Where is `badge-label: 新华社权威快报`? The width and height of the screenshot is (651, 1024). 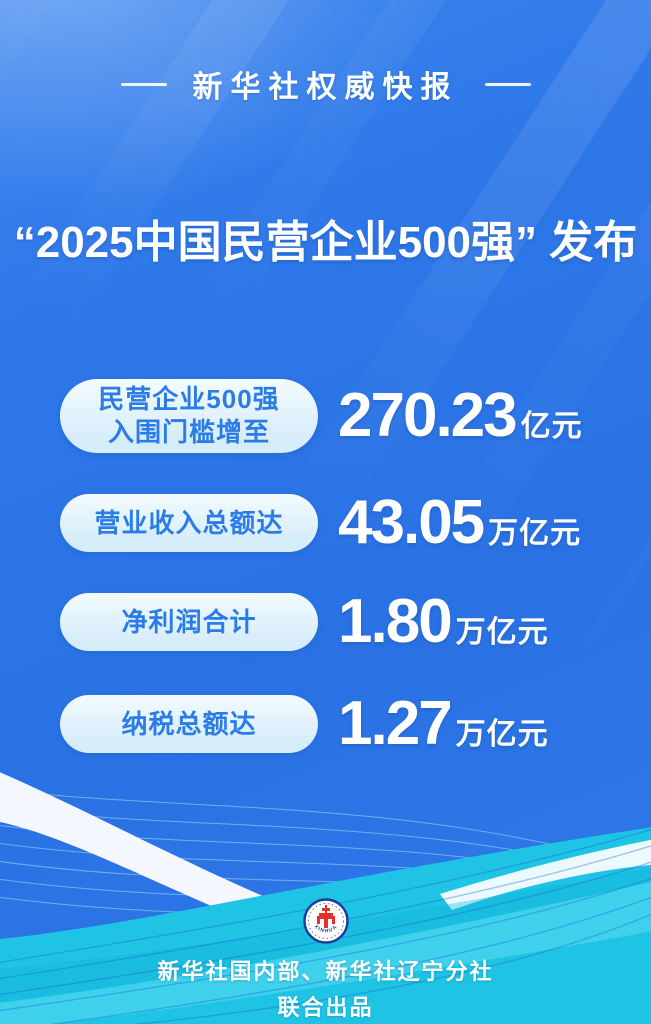
badge-label: 新华社权威快报 is located at coordinates (325, 87).